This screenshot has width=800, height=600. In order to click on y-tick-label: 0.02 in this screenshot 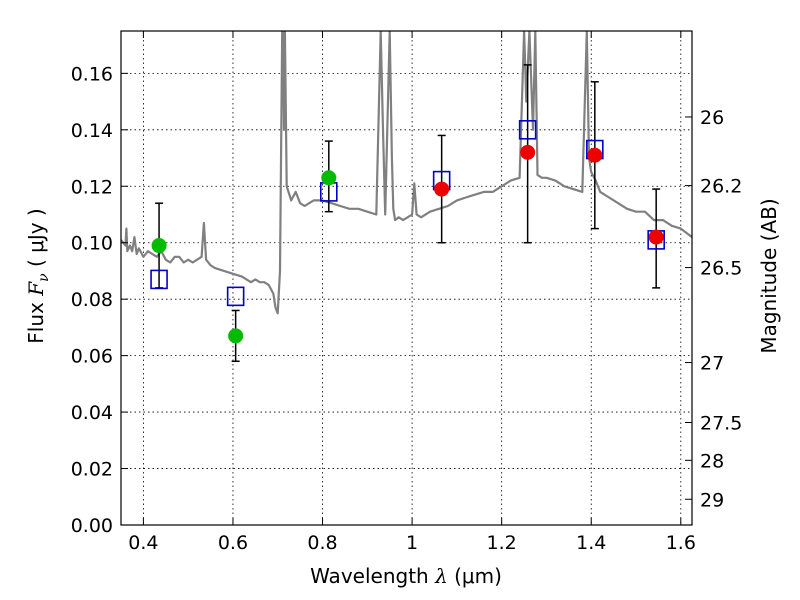, I will do `click(92, 470)`.